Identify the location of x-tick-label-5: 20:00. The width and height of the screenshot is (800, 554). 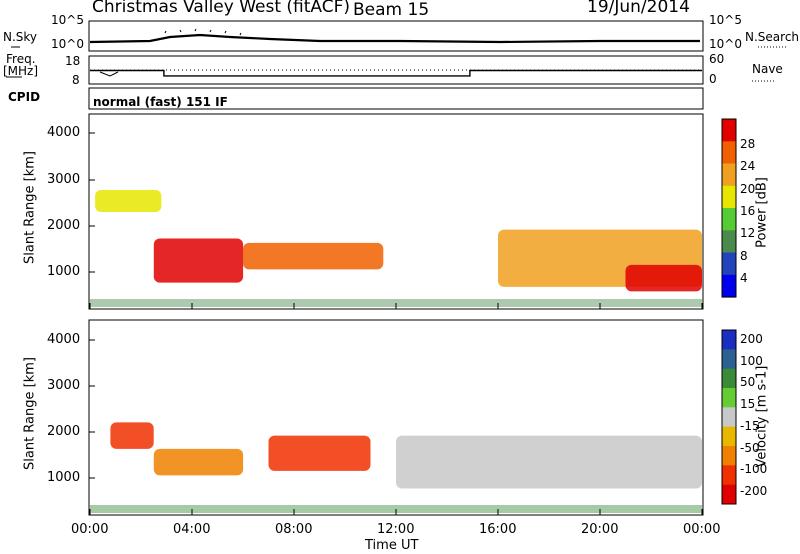
(600, 529).